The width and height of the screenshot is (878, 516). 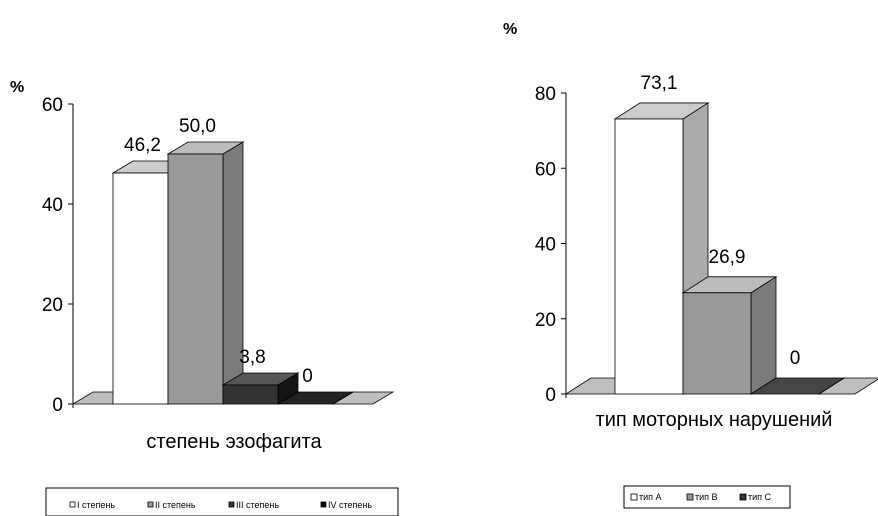 I want to click on x-axis-title: тип моторных нарушений, so click(x=714, y=420).